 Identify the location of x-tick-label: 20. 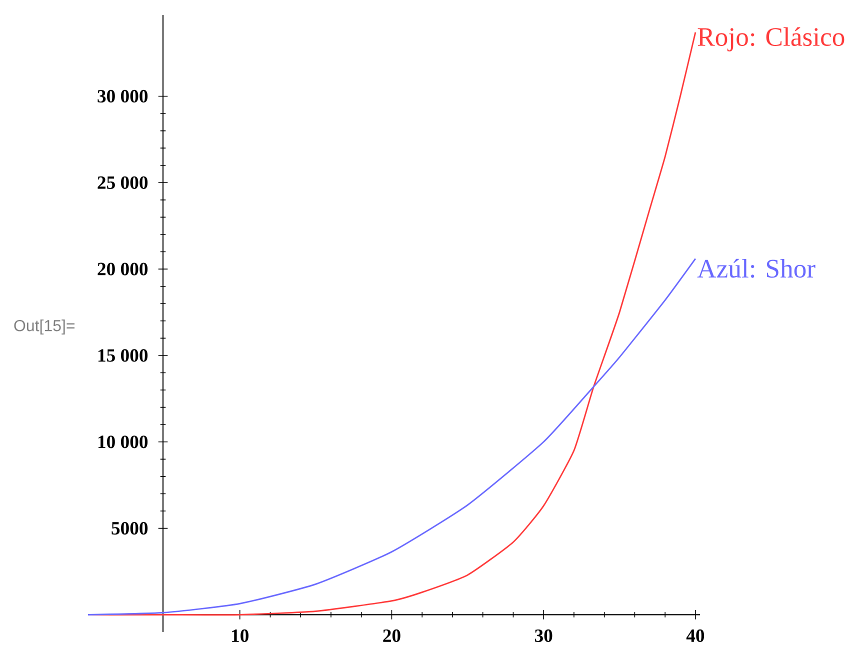
(391, 635).